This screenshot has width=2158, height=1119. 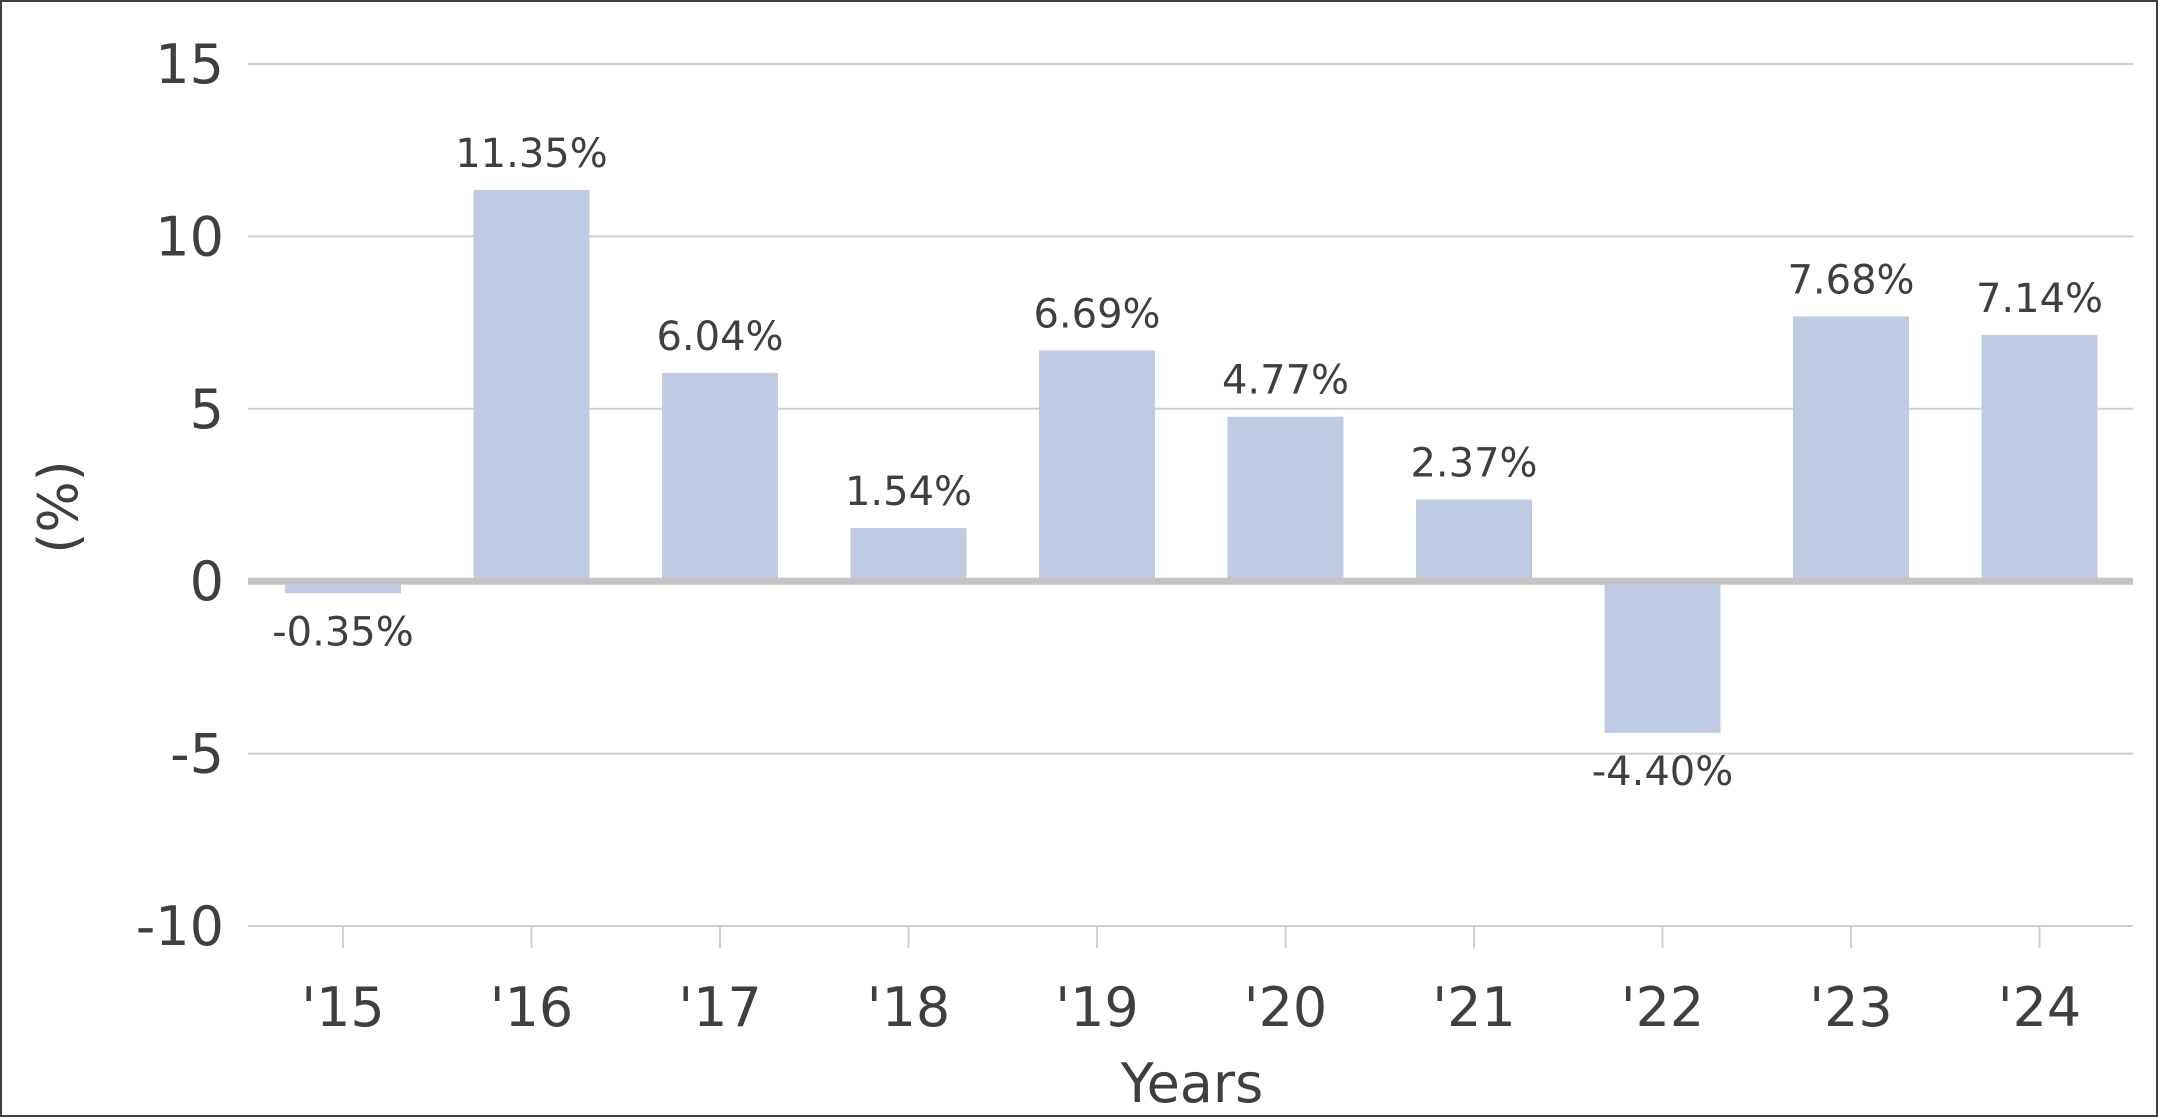 What do you see at coordinates (207, 581) in the screenshot?
I see `y-tick-label: 0` at bounding box center [207, 581].